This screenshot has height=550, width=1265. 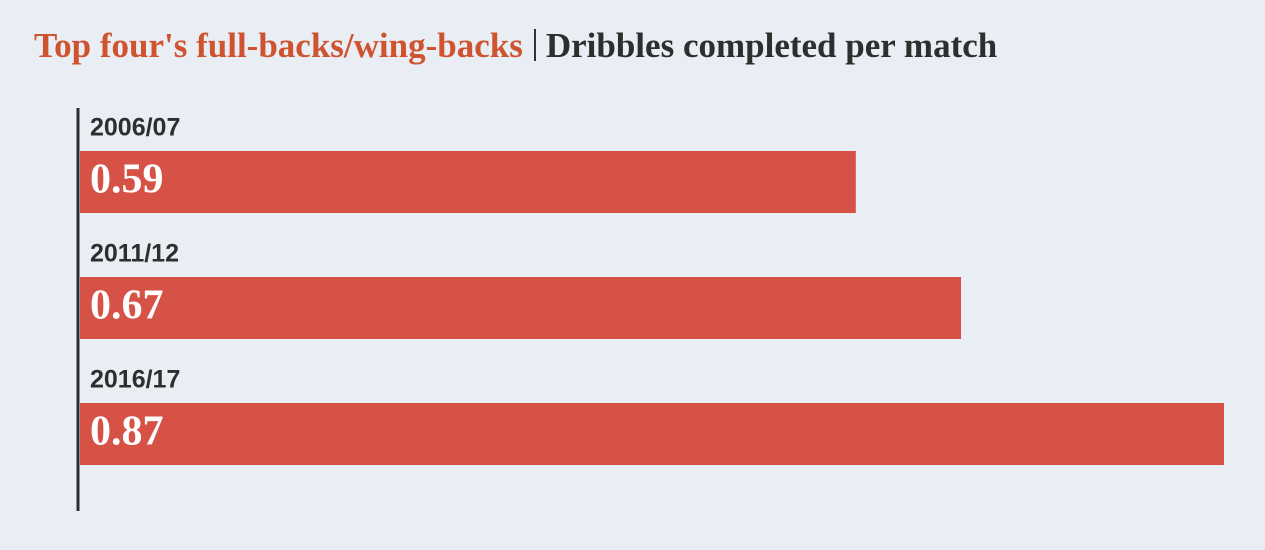 What do you see at coordinates (127, 432) in the screenshot?
I see `value-label: 0.87` at bounding box center [127, 432].